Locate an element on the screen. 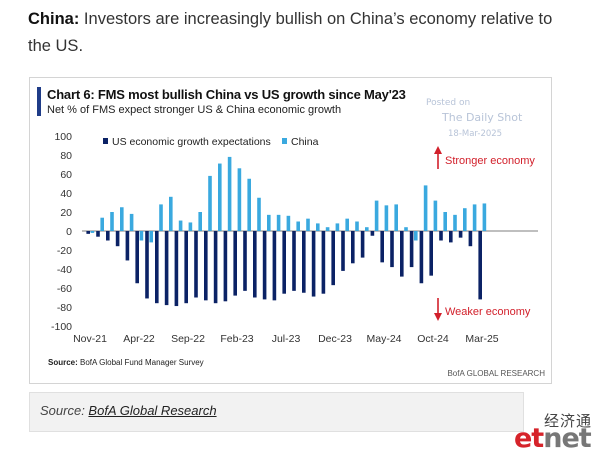  title-accent-bar is located at coordinates (39, 101).